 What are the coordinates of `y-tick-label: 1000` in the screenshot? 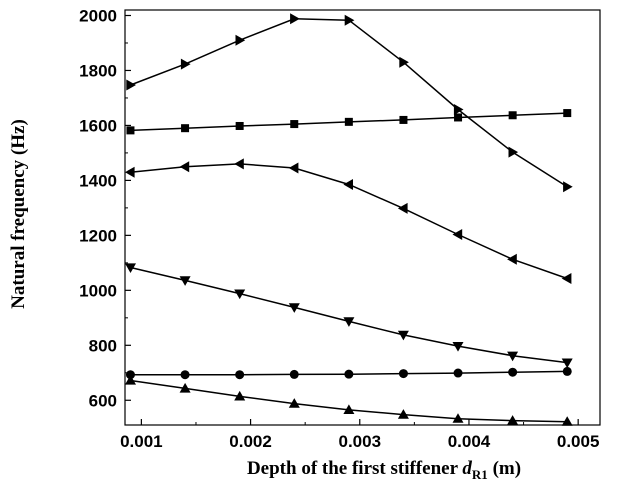 It's located at (98, 290).